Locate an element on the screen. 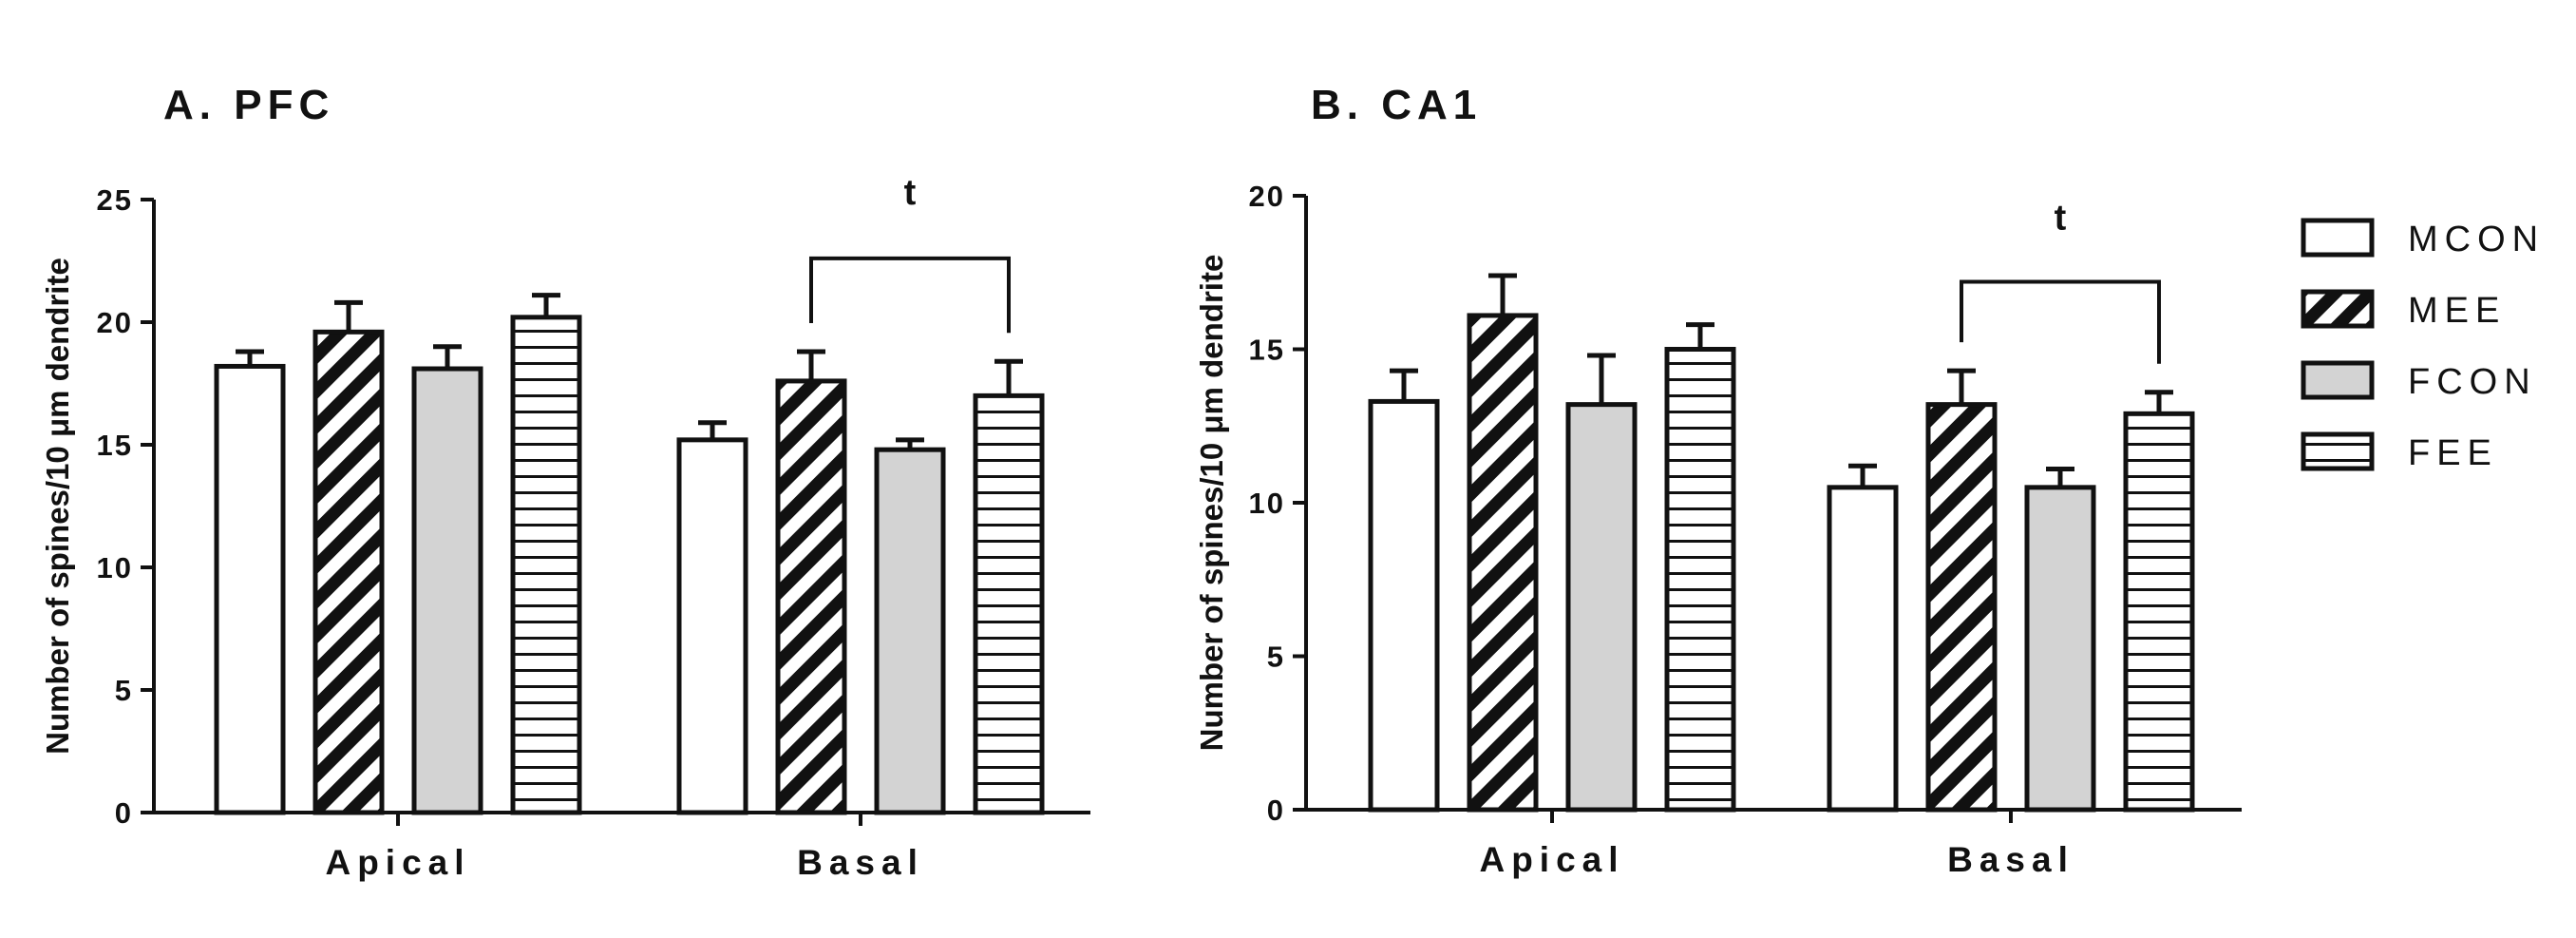 This screenshot has width=2576, height=938. legend: MCON MEE FCON FEE is located at coordinates (2423, 346).